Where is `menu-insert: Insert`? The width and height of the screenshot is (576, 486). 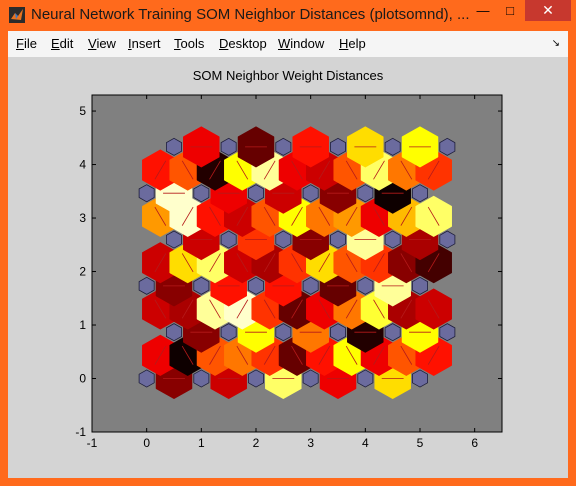
menu-insert: Insert is located at coordinates (144, 43).